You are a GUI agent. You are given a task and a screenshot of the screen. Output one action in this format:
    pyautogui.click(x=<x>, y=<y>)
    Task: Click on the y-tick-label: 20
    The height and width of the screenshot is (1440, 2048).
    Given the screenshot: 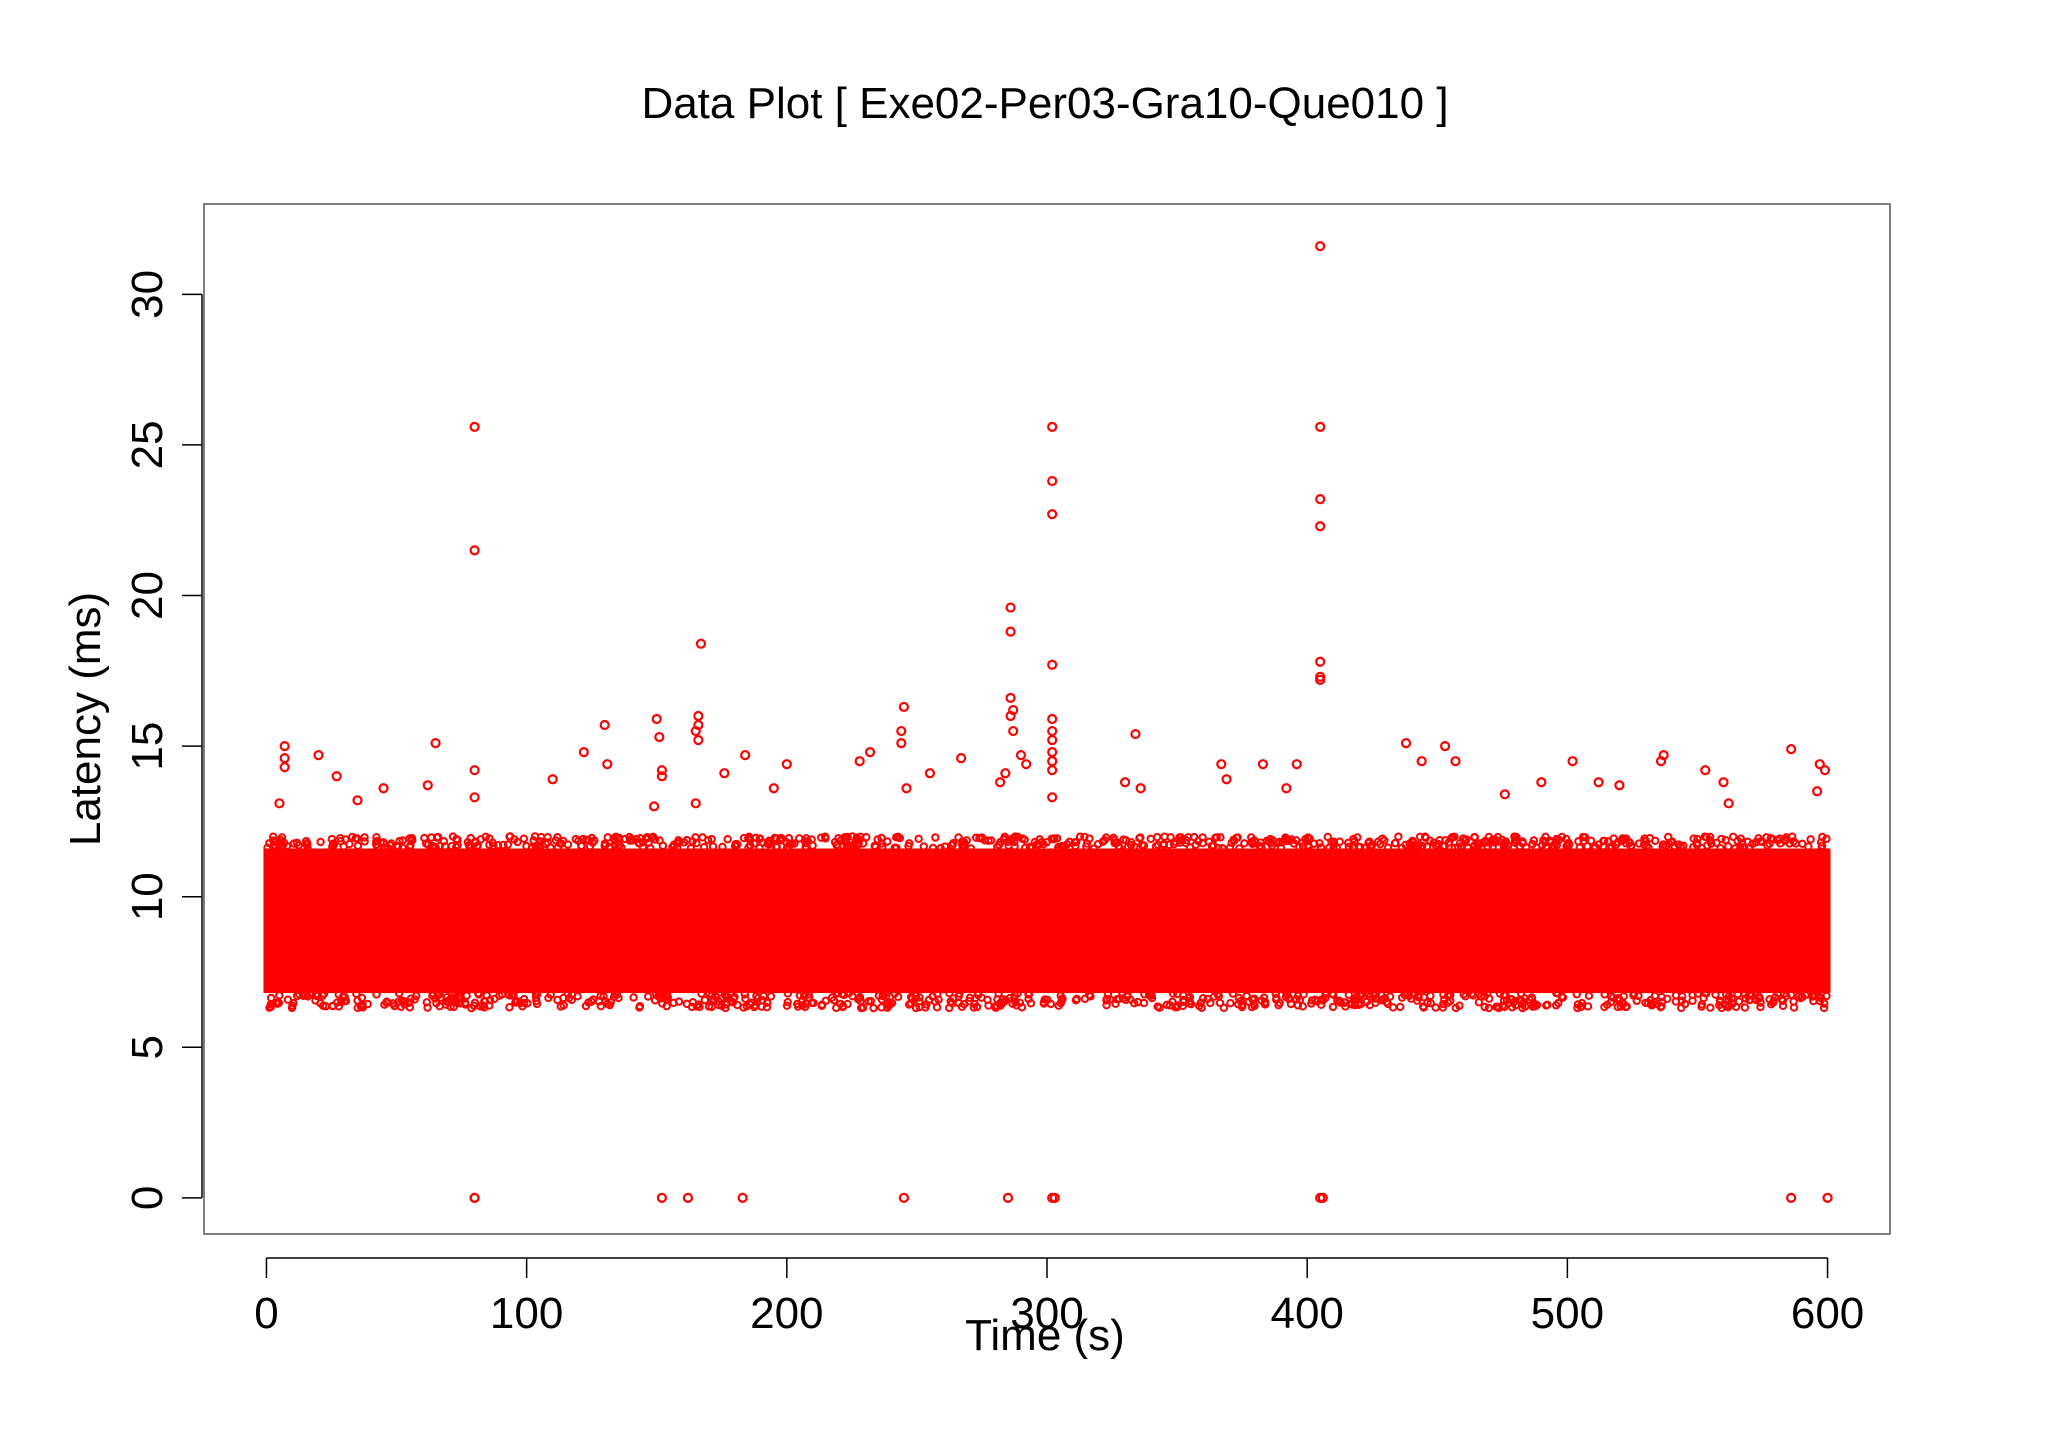 What is the action you would take?
    pyautogui.click(x=147, y=595)
    